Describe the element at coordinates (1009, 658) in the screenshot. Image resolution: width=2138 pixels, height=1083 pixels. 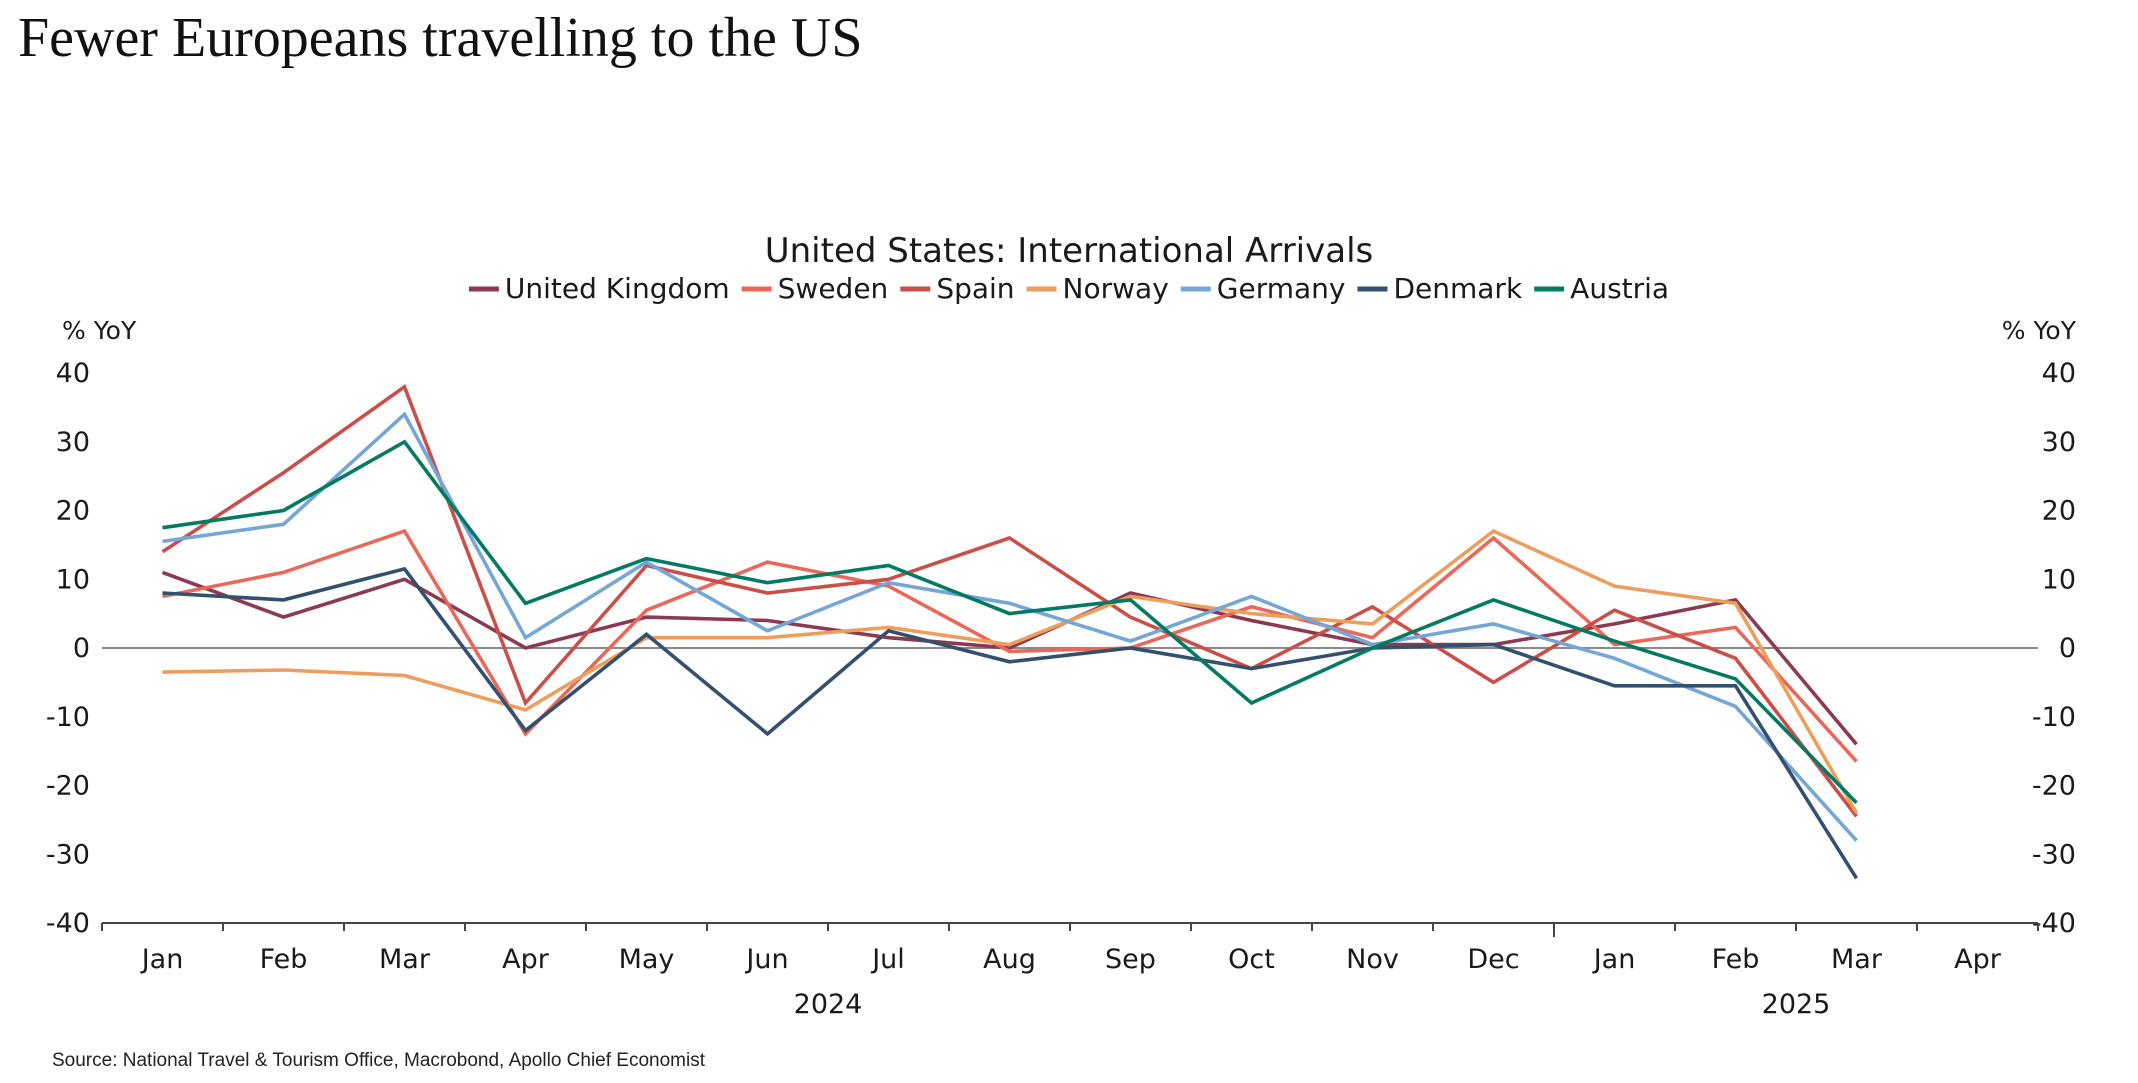
I see `series-line-united-kingdom` at that location.